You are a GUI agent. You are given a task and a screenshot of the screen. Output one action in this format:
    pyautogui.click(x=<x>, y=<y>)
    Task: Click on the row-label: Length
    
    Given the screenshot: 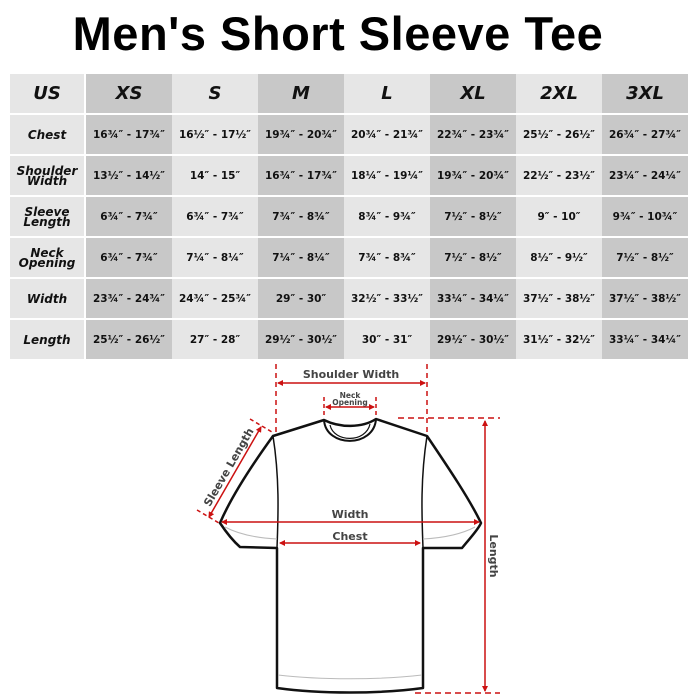 What is the action you would take?
    pyautogui.click(x=47, y=339)
    